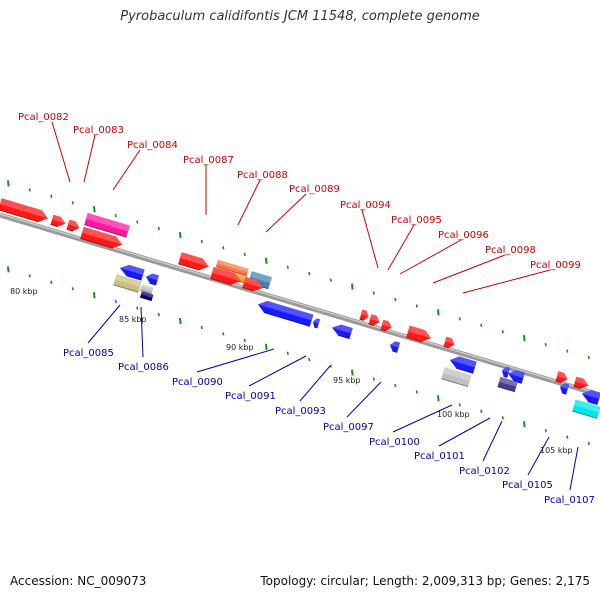 The width and height of the screenshot is (600, 600). What do you see at coordinates (146, 289) in the screenshot?
I see `gene-block-grey` at bounding box center [146, 289].